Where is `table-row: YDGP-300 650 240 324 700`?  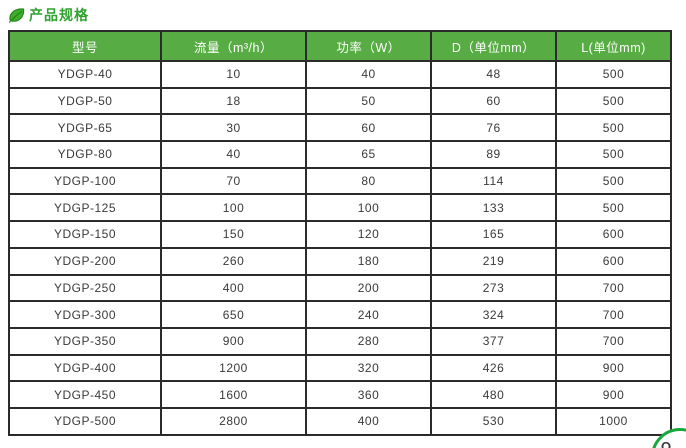
table-row: YDGP-300 650 240 324 700 is located at coordinates (340, 314).